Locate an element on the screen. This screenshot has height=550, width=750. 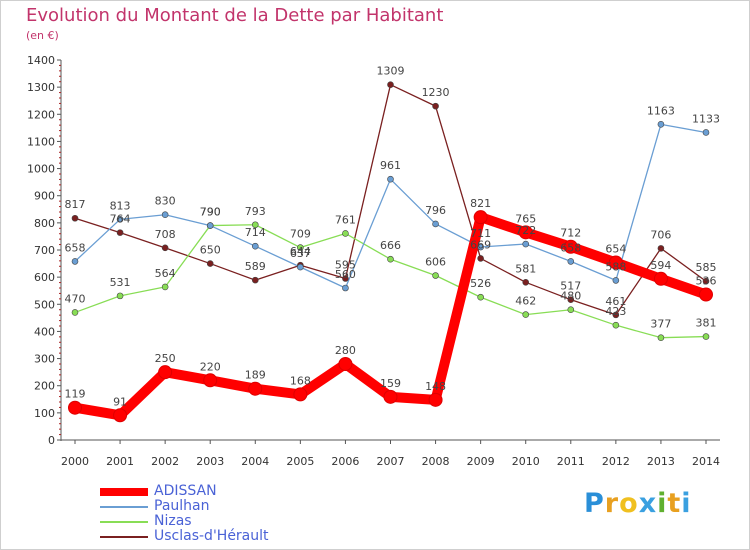
data-label: 793 is located at coordinates (255, 211).